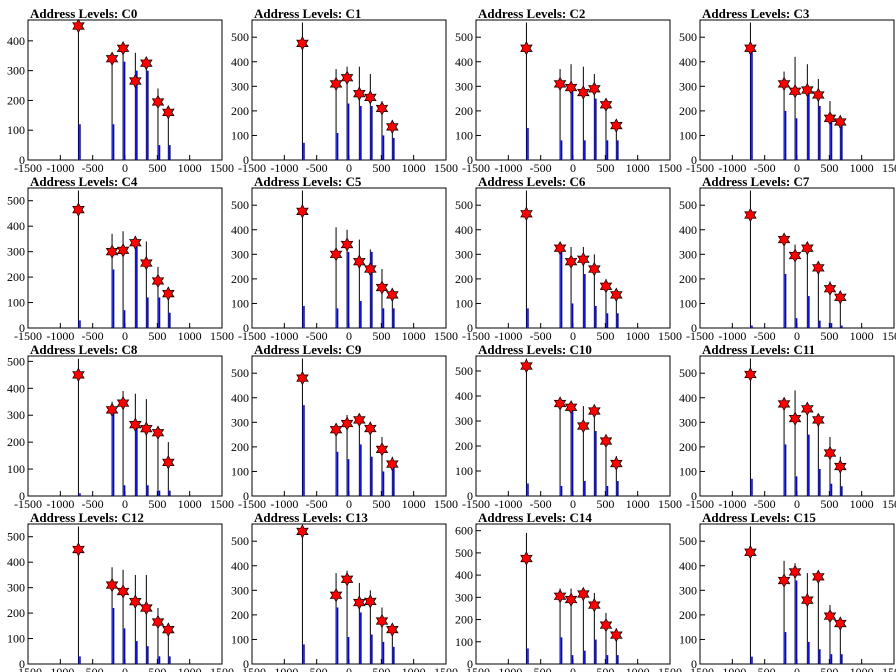 Image resolution: width=896 pixels, height=672 pixels. What do you see at coordinates (532, 181) in the screenshot?
I see `panel-title: Address Levels: C6` at bounding box center [532, 181].